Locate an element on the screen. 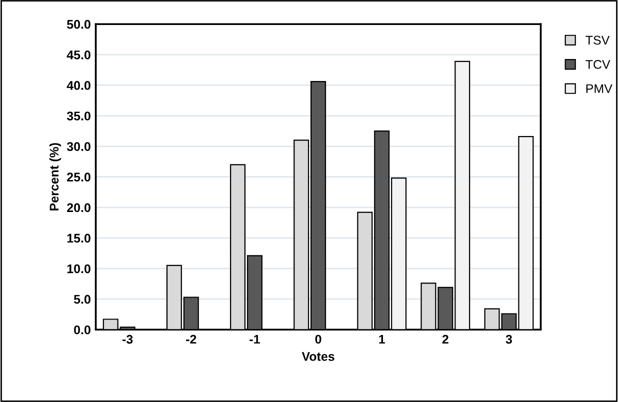 This screenshot has width=618, height=402. legend-label: PMV is located at coordinates (599, 88).